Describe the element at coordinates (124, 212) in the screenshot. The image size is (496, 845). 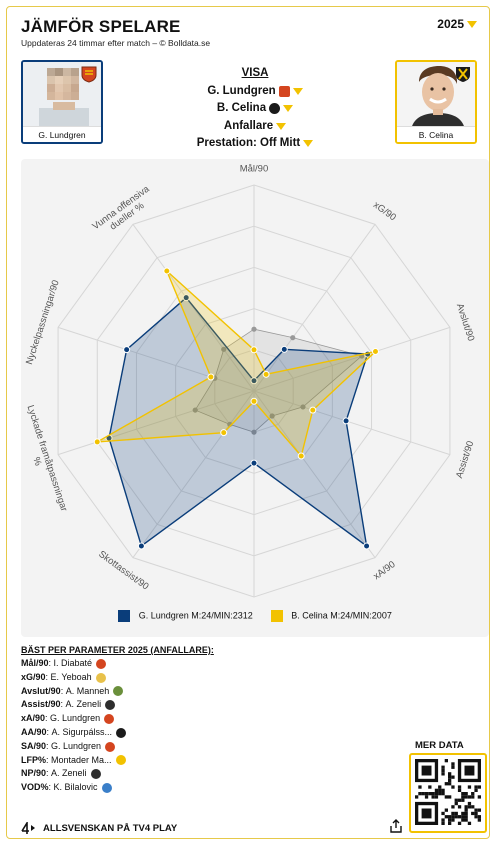
I see `axis-label: Vunna offensivadueller %` at that location.